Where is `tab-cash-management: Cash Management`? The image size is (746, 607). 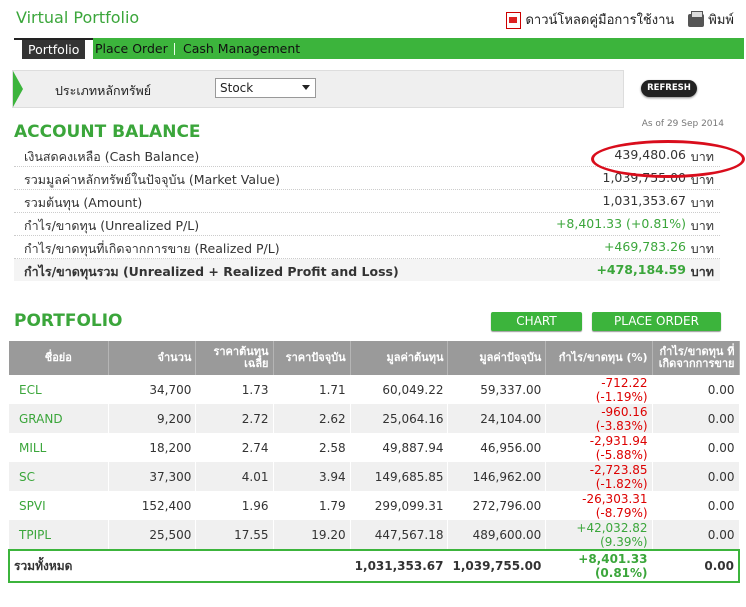 tab-cash-management: Cash Management is located at coordinates (242, 48).